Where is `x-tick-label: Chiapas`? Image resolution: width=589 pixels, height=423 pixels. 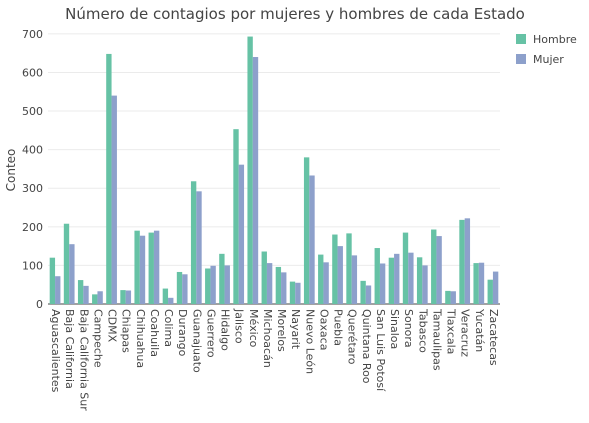
x-tick-label: Chiapas is located at coordinates (126, 331).